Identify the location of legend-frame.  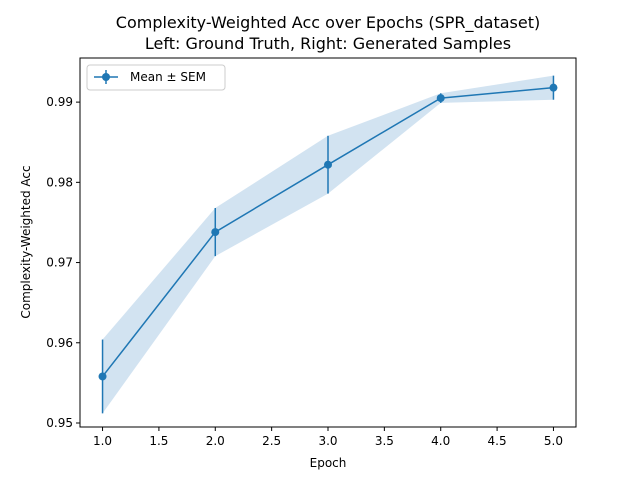
(156, 77).